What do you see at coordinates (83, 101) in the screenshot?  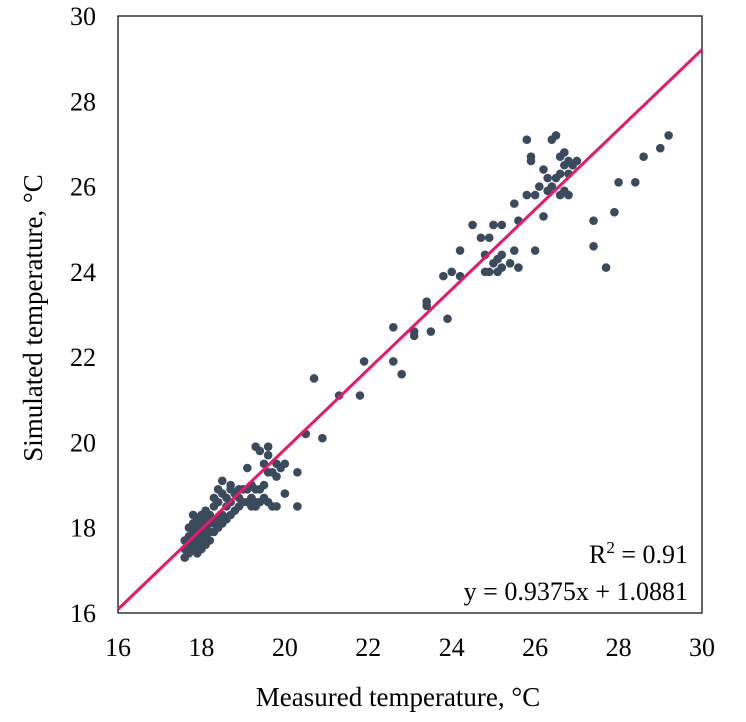 I see `y-tick-label: 28` at bounding box center [83, 101].